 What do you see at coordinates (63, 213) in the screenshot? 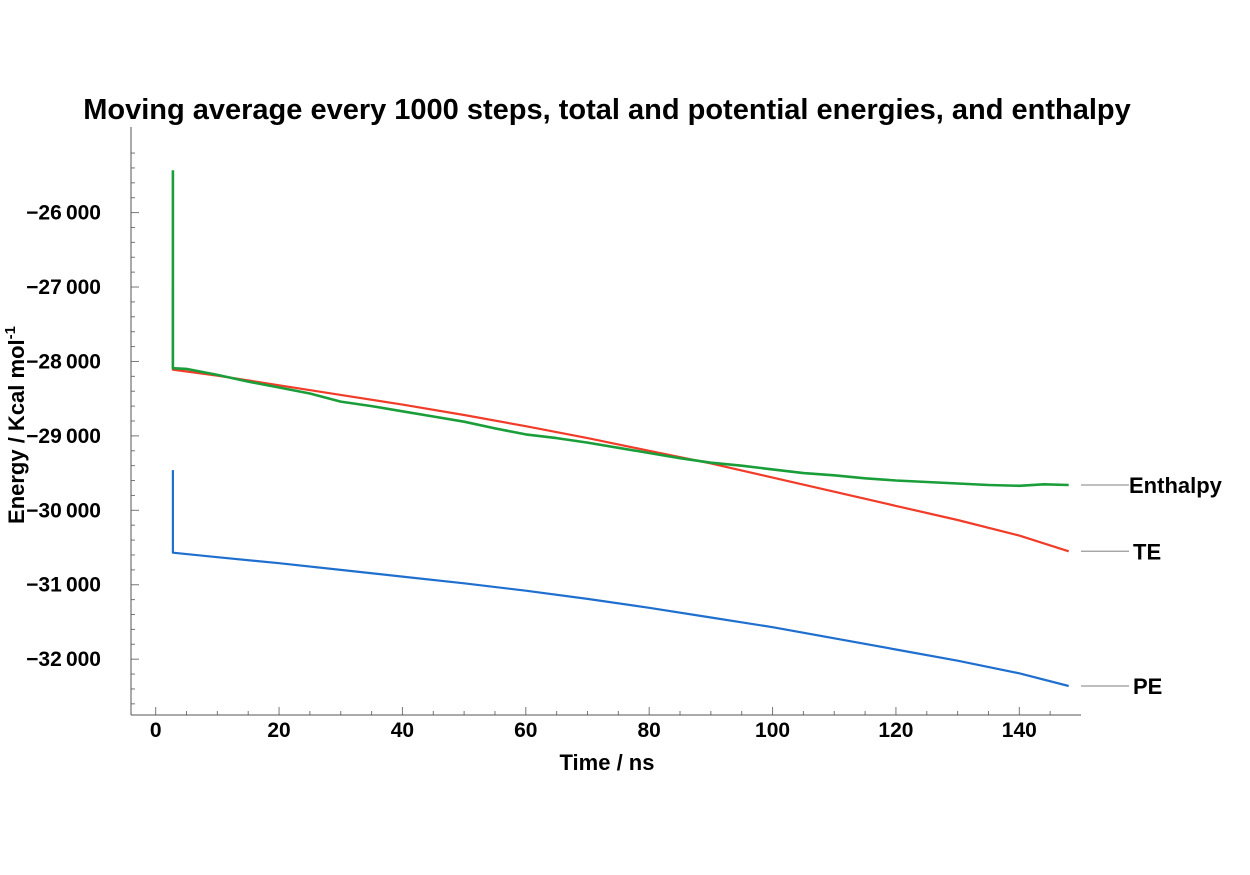
I see `y-tick-label: −26 000` at bounding box center [63, 213].